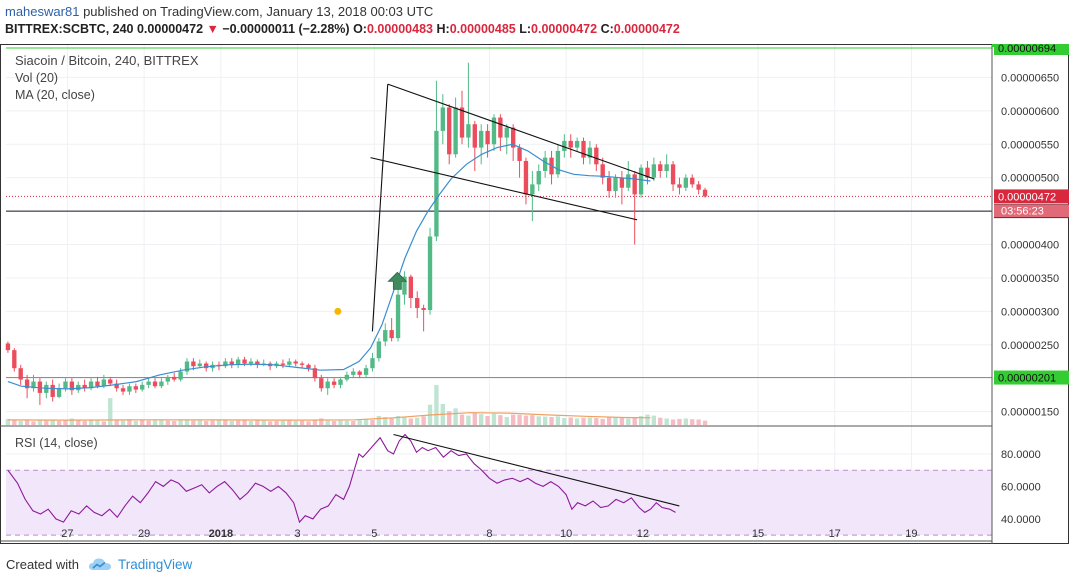  Describe the element at coordinates (525, 29) in the screenshot. I see `low-label: L:` at that location.